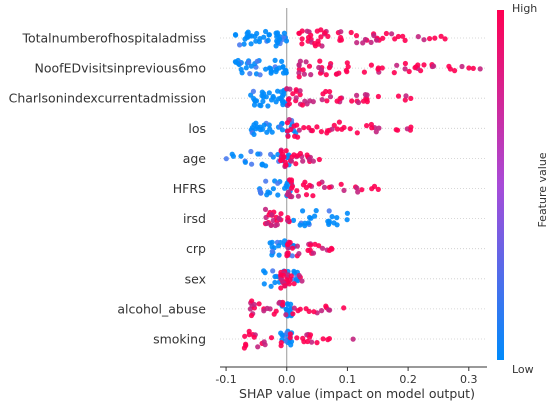 This screenshot has width=550, height=405. I want to click on x-tick-label: 0.0, so click(287, 379).